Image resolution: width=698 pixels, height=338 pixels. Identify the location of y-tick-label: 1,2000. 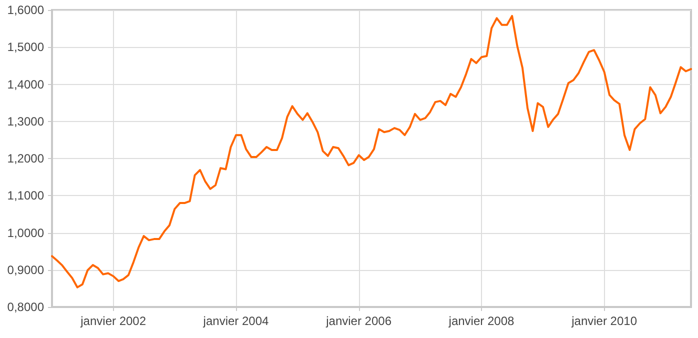
(25, 159).